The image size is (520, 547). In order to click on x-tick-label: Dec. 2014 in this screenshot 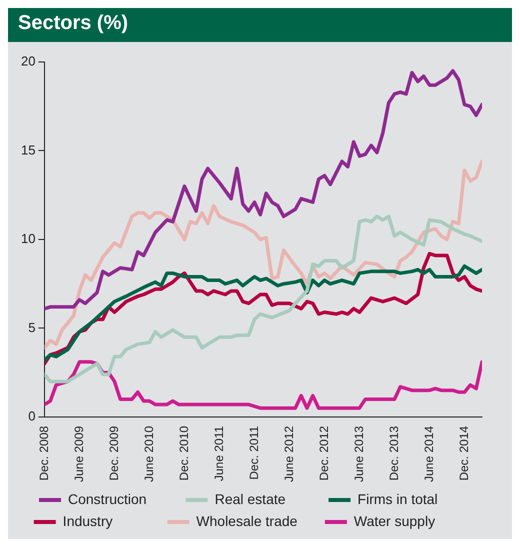, I will do `click(463, 453)`.